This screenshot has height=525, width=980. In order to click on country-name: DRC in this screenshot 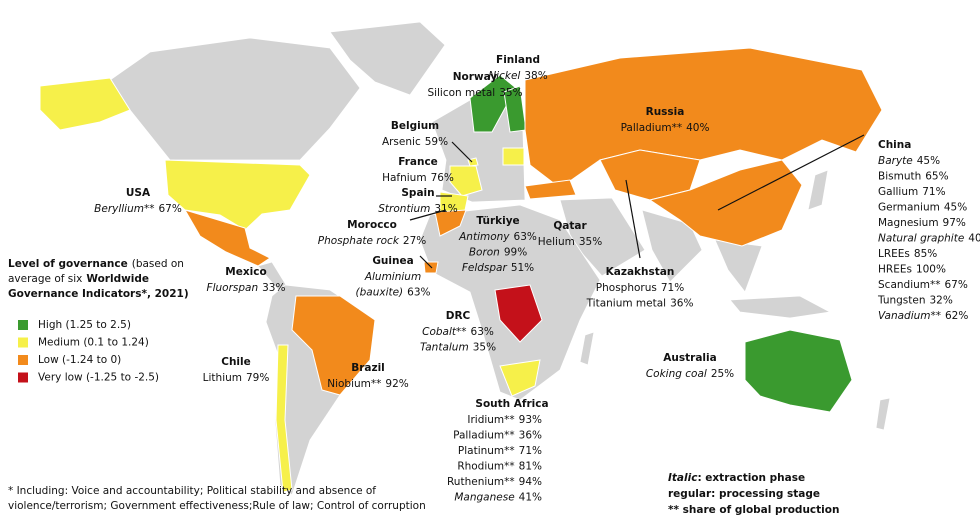, I will do `click(458, 316)`.